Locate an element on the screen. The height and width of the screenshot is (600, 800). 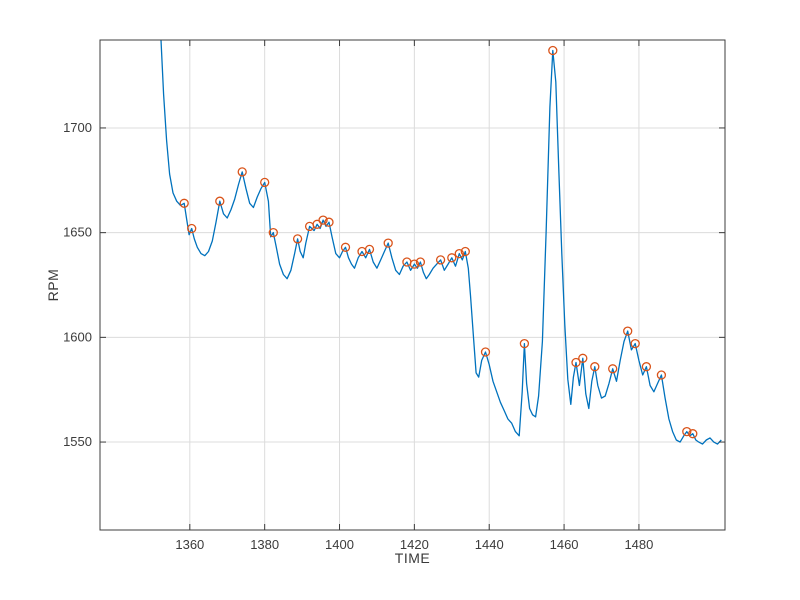
x-tick-label: 1360 is located at coordinates (189, 544).